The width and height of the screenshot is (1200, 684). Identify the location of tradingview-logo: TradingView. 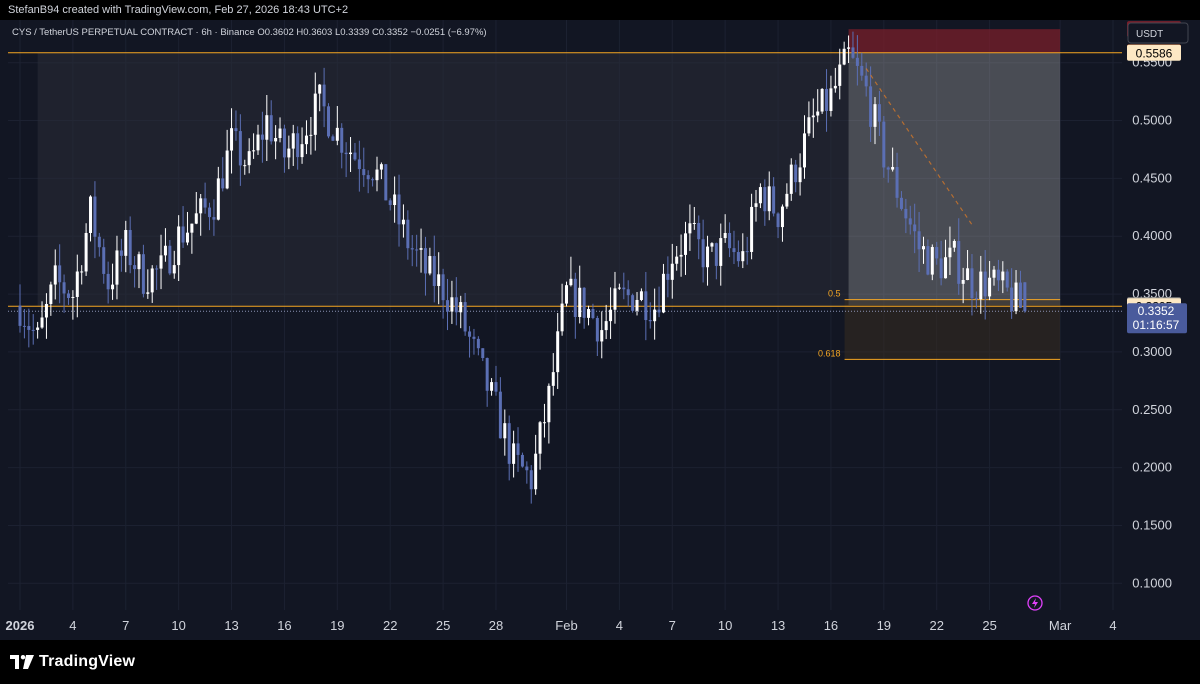
(72, 662).